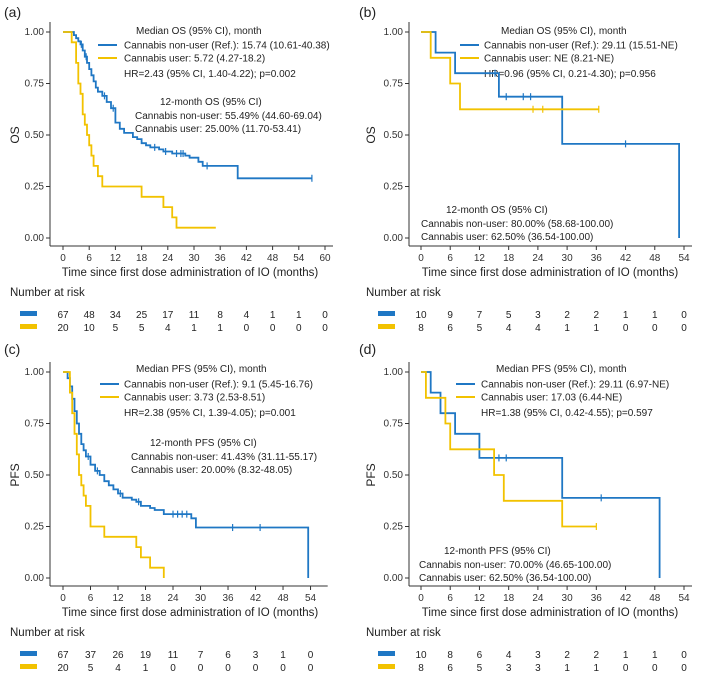  What do you see at coordinates (63, 315) in the screenshot?
I see `risk-count: 67` at bounding box center [63, 315].